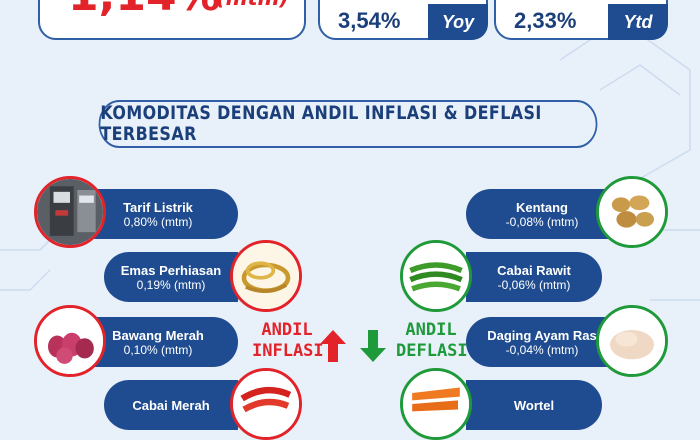 The width and height of the screenshot is (700, 440). I want to click on deflasi-item-daging-ayam-ras: Daging Ayam Ras -0,04% (mtm), so click(542, 342).